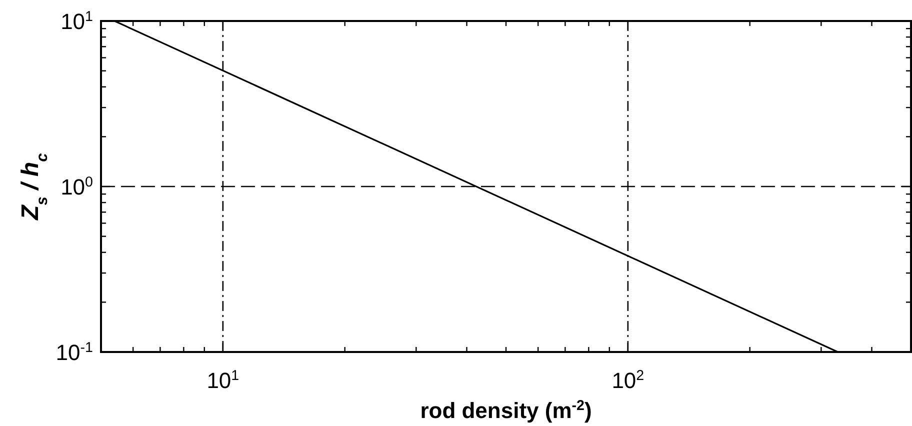  Describe the element at coordinates (77, 21) in the screenshot. I see `y-tick-label: 10$^{1}$` at that location.